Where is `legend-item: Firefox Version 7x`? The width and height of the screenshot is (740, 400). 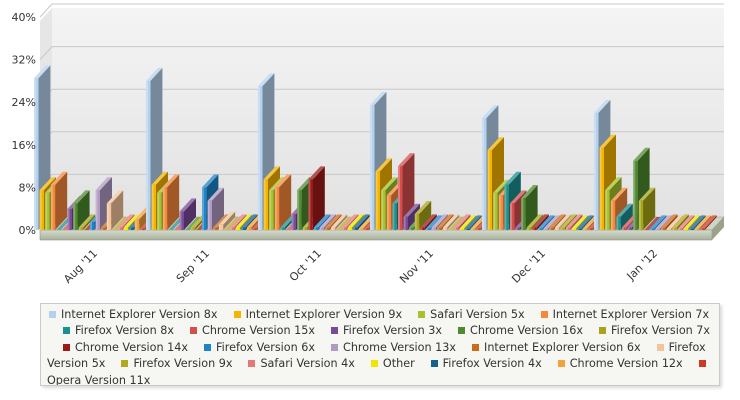
legend-item: Firefox Version 7x is located at coordinates (653, 330).